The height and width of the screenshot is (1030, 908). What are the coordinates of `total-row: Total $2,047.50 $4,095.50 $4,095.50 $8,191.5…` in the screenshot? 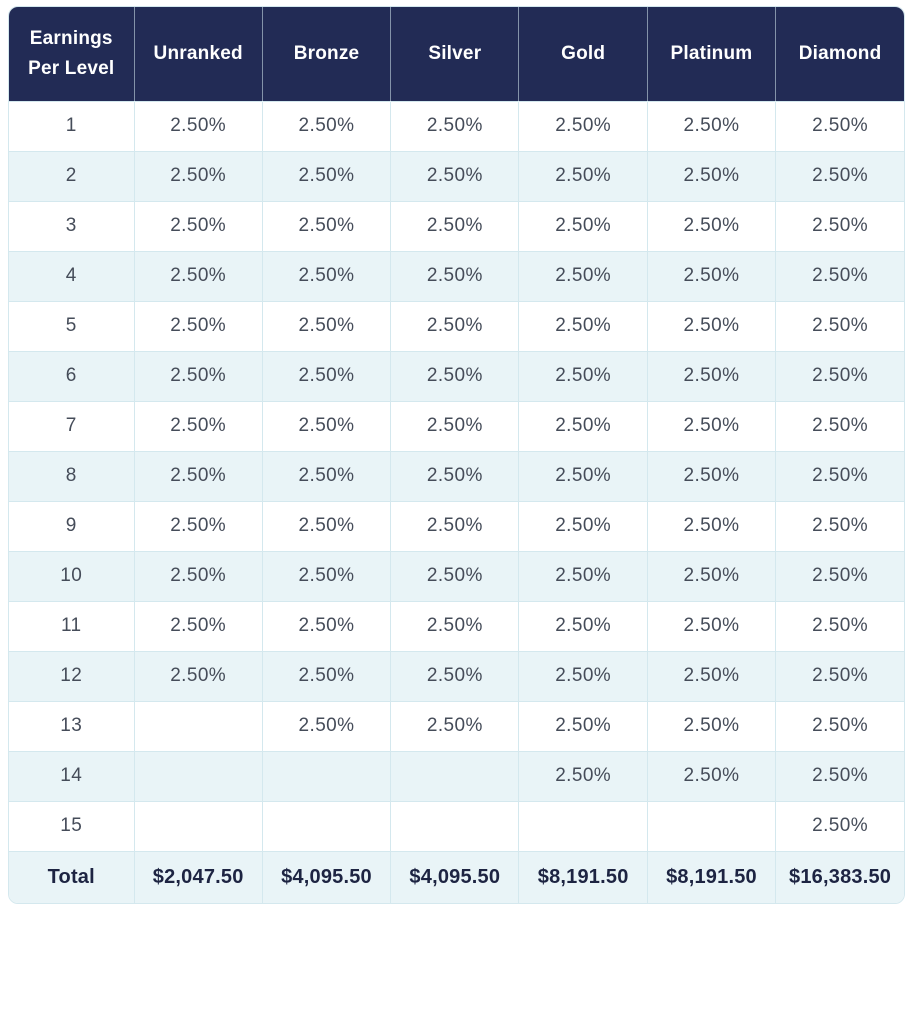 It's located at (456, 876).